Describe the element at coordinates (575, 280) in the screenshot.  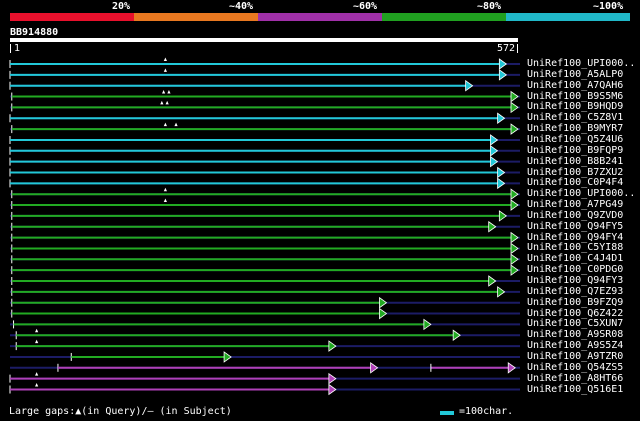
I see `hit-label: UniRef100_Q94FY3` at that location.